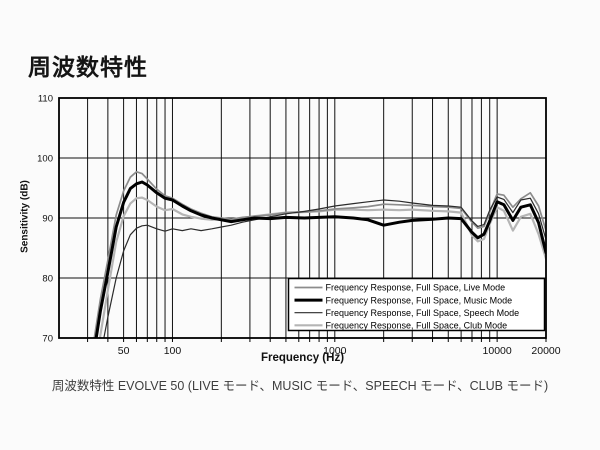  What do you see at coordinates (47, 219) in the screenshot?
I see `y-tick-label: 90` at bounding box center [47, 219].